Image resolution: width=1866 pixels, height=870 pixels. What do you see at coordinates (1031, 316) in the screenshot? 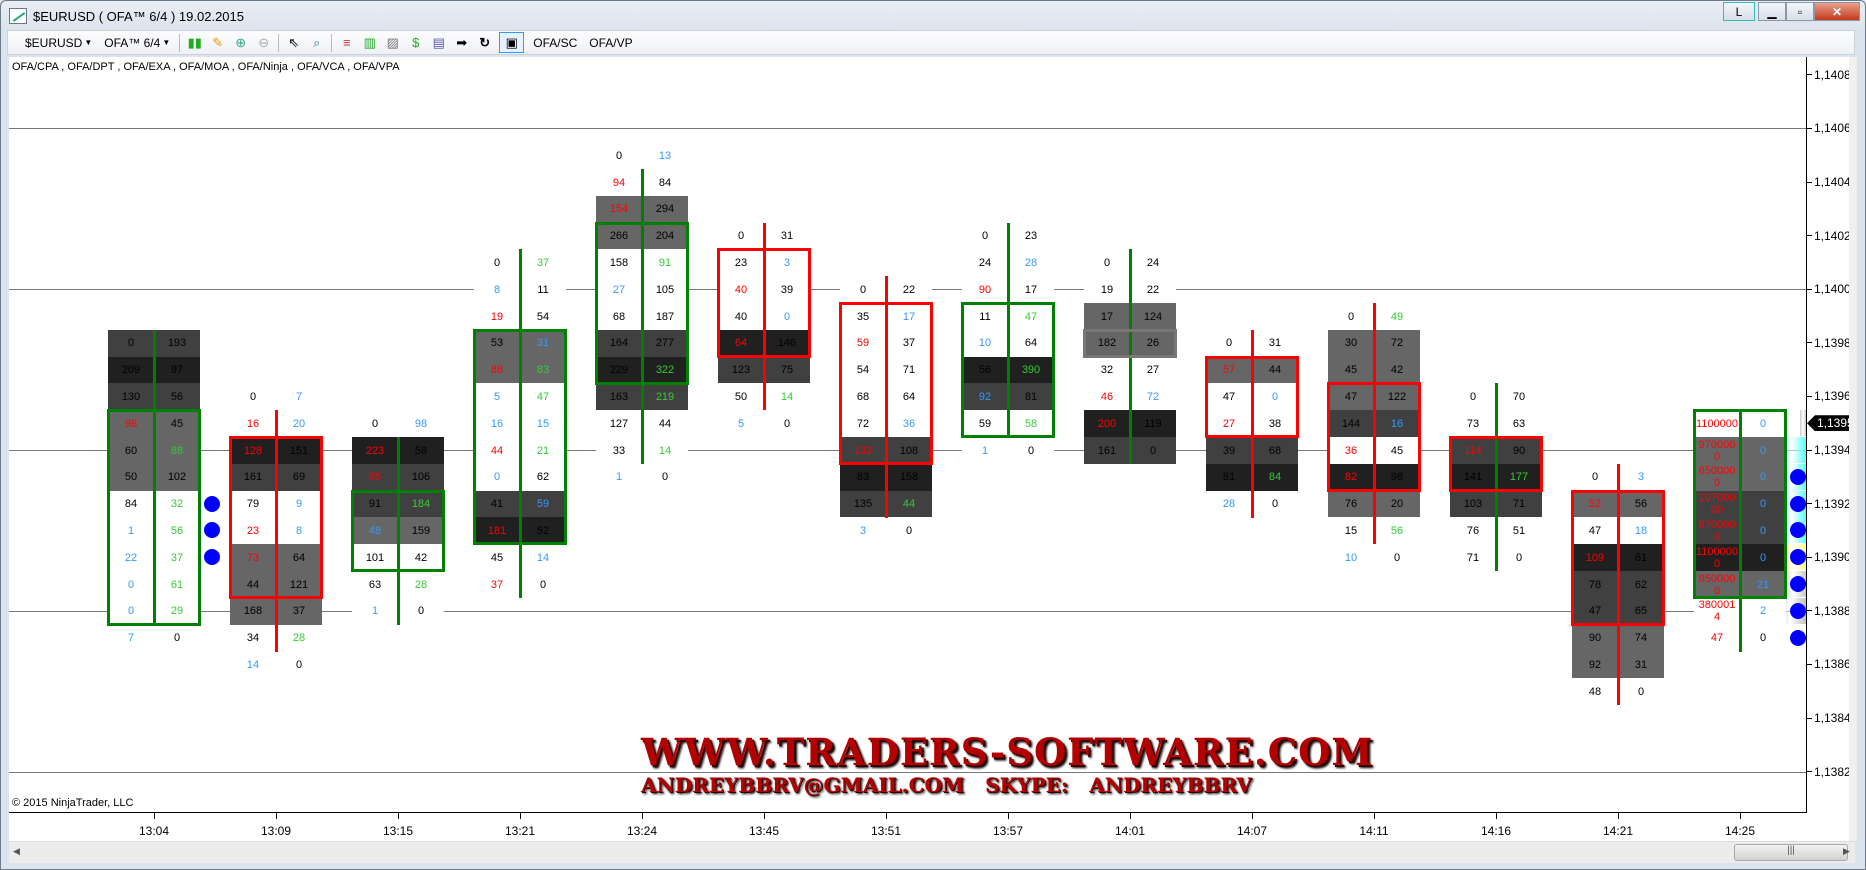
I see `ask-volume-cell: 47` at bounding box center [1031, 316].